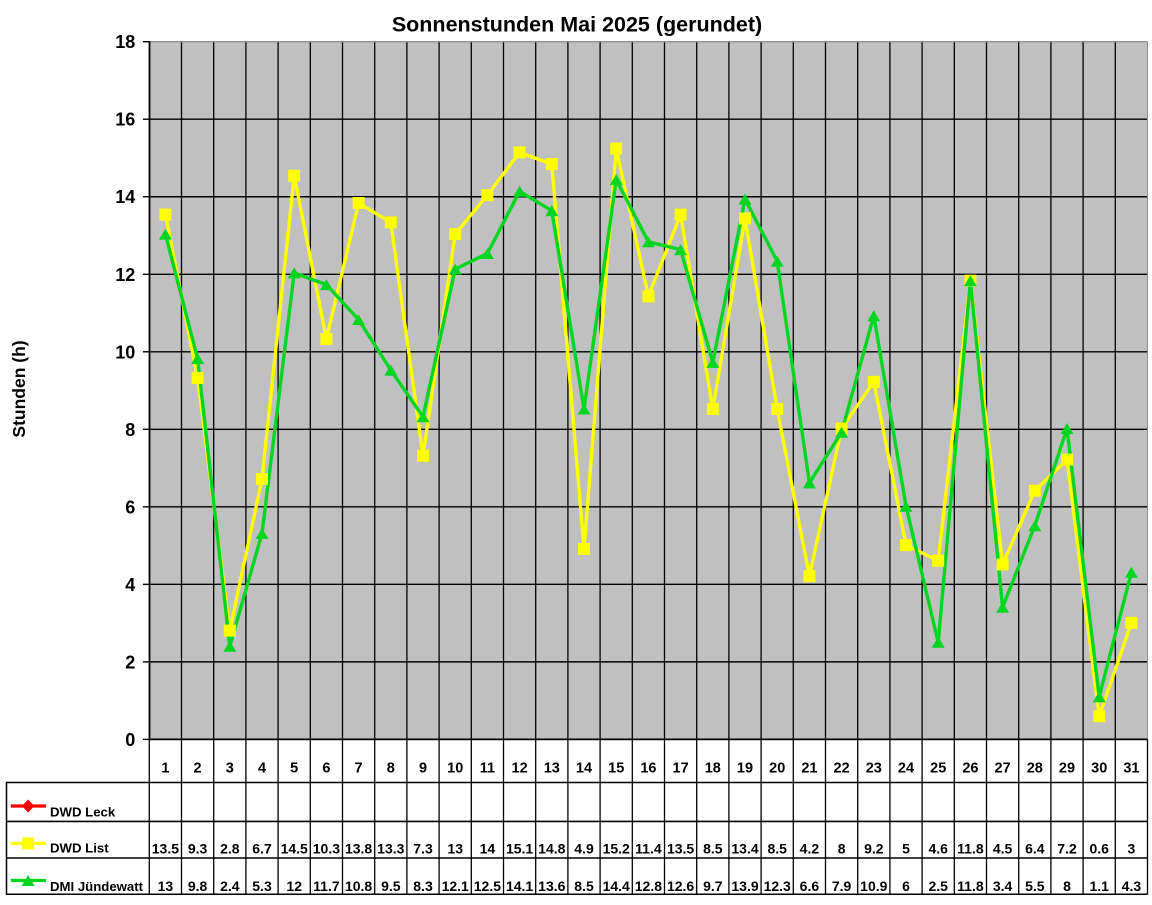 The height and width of the screenshot is (905, 1152). I want to click on svg-text: 13.4, so click(744, 849).